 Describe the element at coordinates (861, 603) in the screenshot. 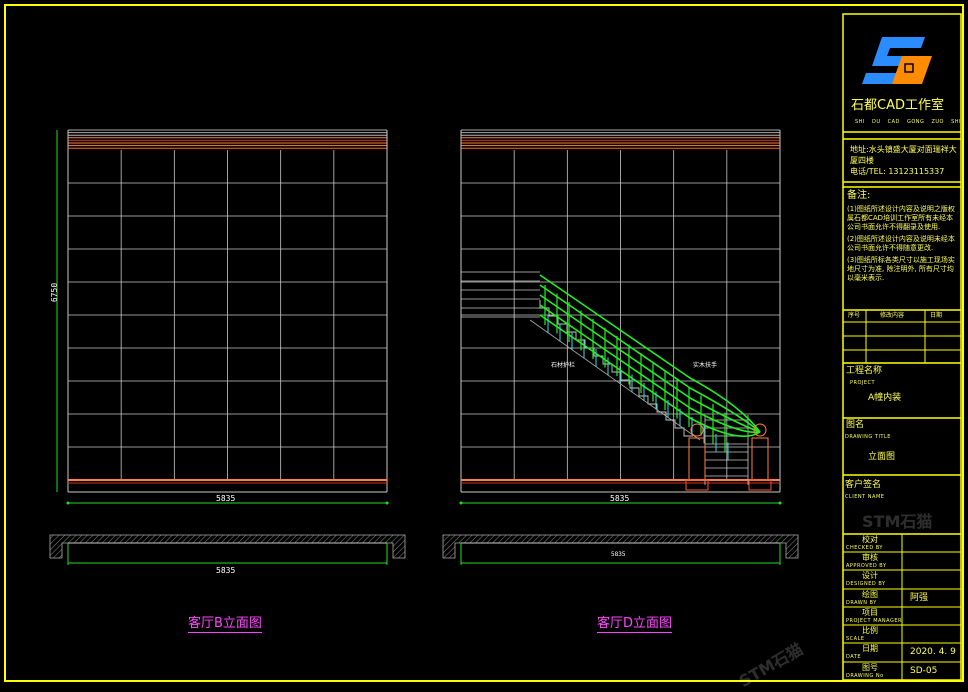

I see `sign-label-en: DRAWN BY` at that location.